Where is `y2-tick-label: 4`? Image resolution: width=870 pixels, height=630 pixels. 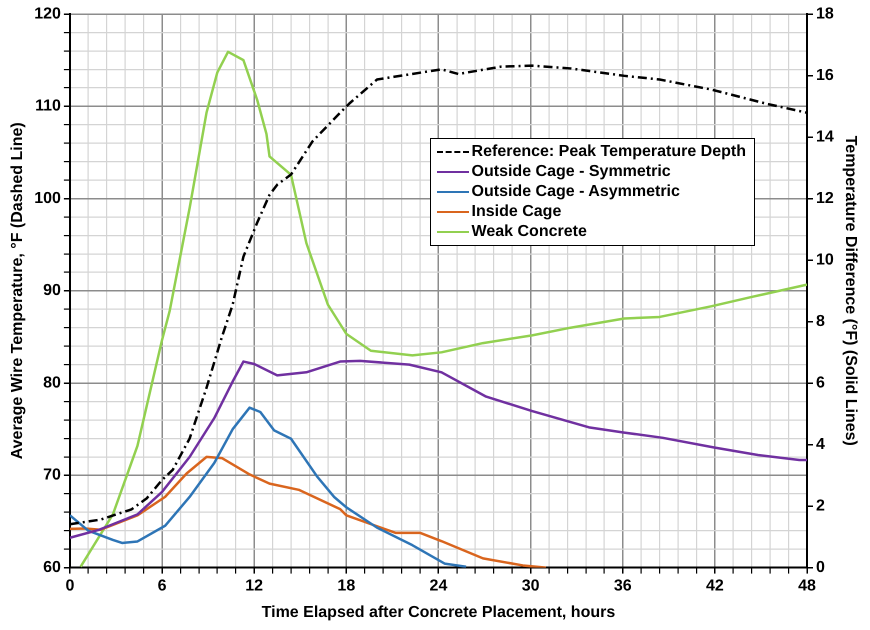
y2-tick-label: 4 is located at coordinates (821, 444).